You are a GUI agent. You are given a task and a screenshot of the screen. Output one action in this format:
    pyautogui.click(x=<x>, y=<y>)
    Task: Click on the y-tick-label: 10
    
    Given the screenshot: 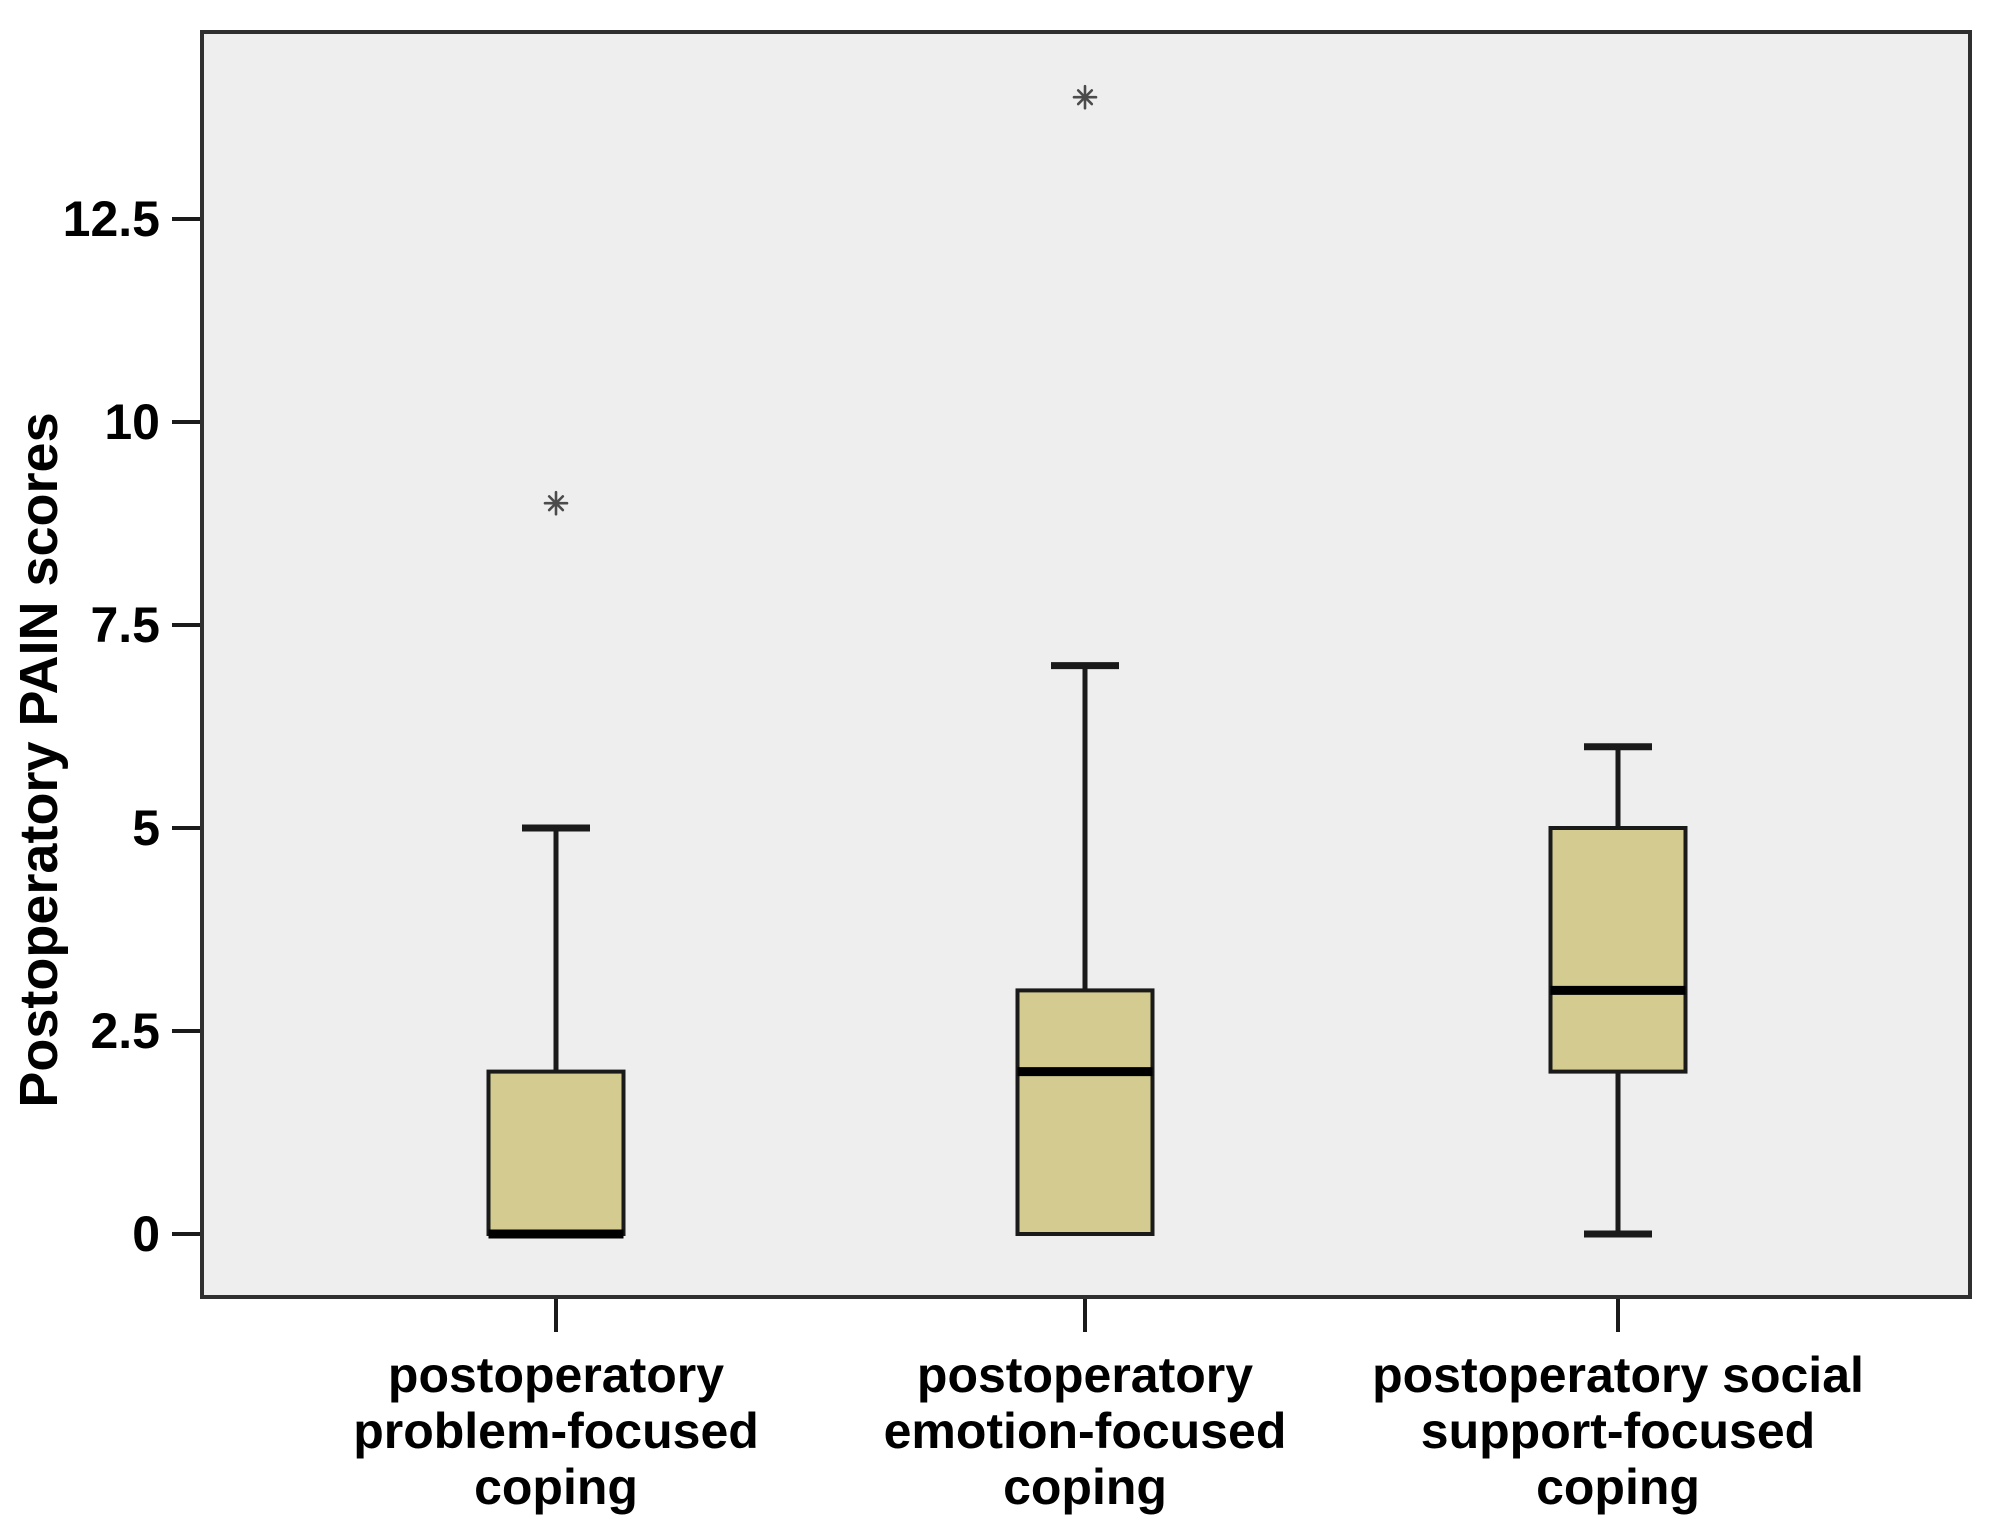 What is the action you would take?
    pyautogui.click(x=132, y=422)
    